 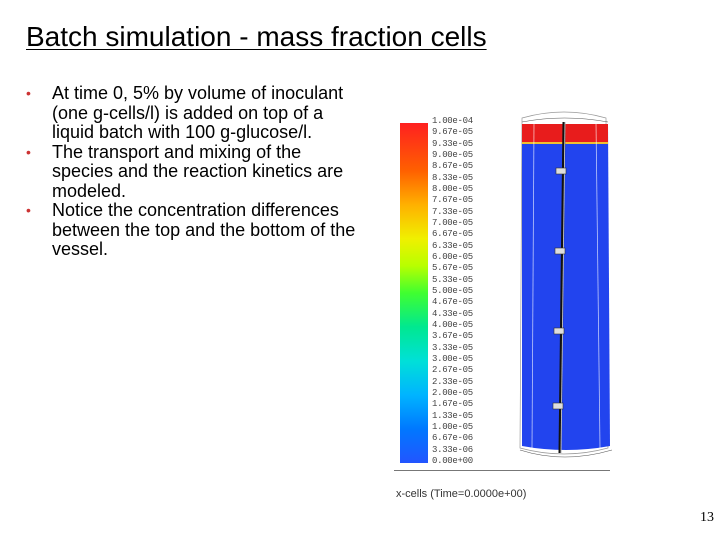 What do you see at coordinates (452, 370) in the screenshot?
I see `color-scale-label: 2.67e-05` at bounding box center [452, 370].